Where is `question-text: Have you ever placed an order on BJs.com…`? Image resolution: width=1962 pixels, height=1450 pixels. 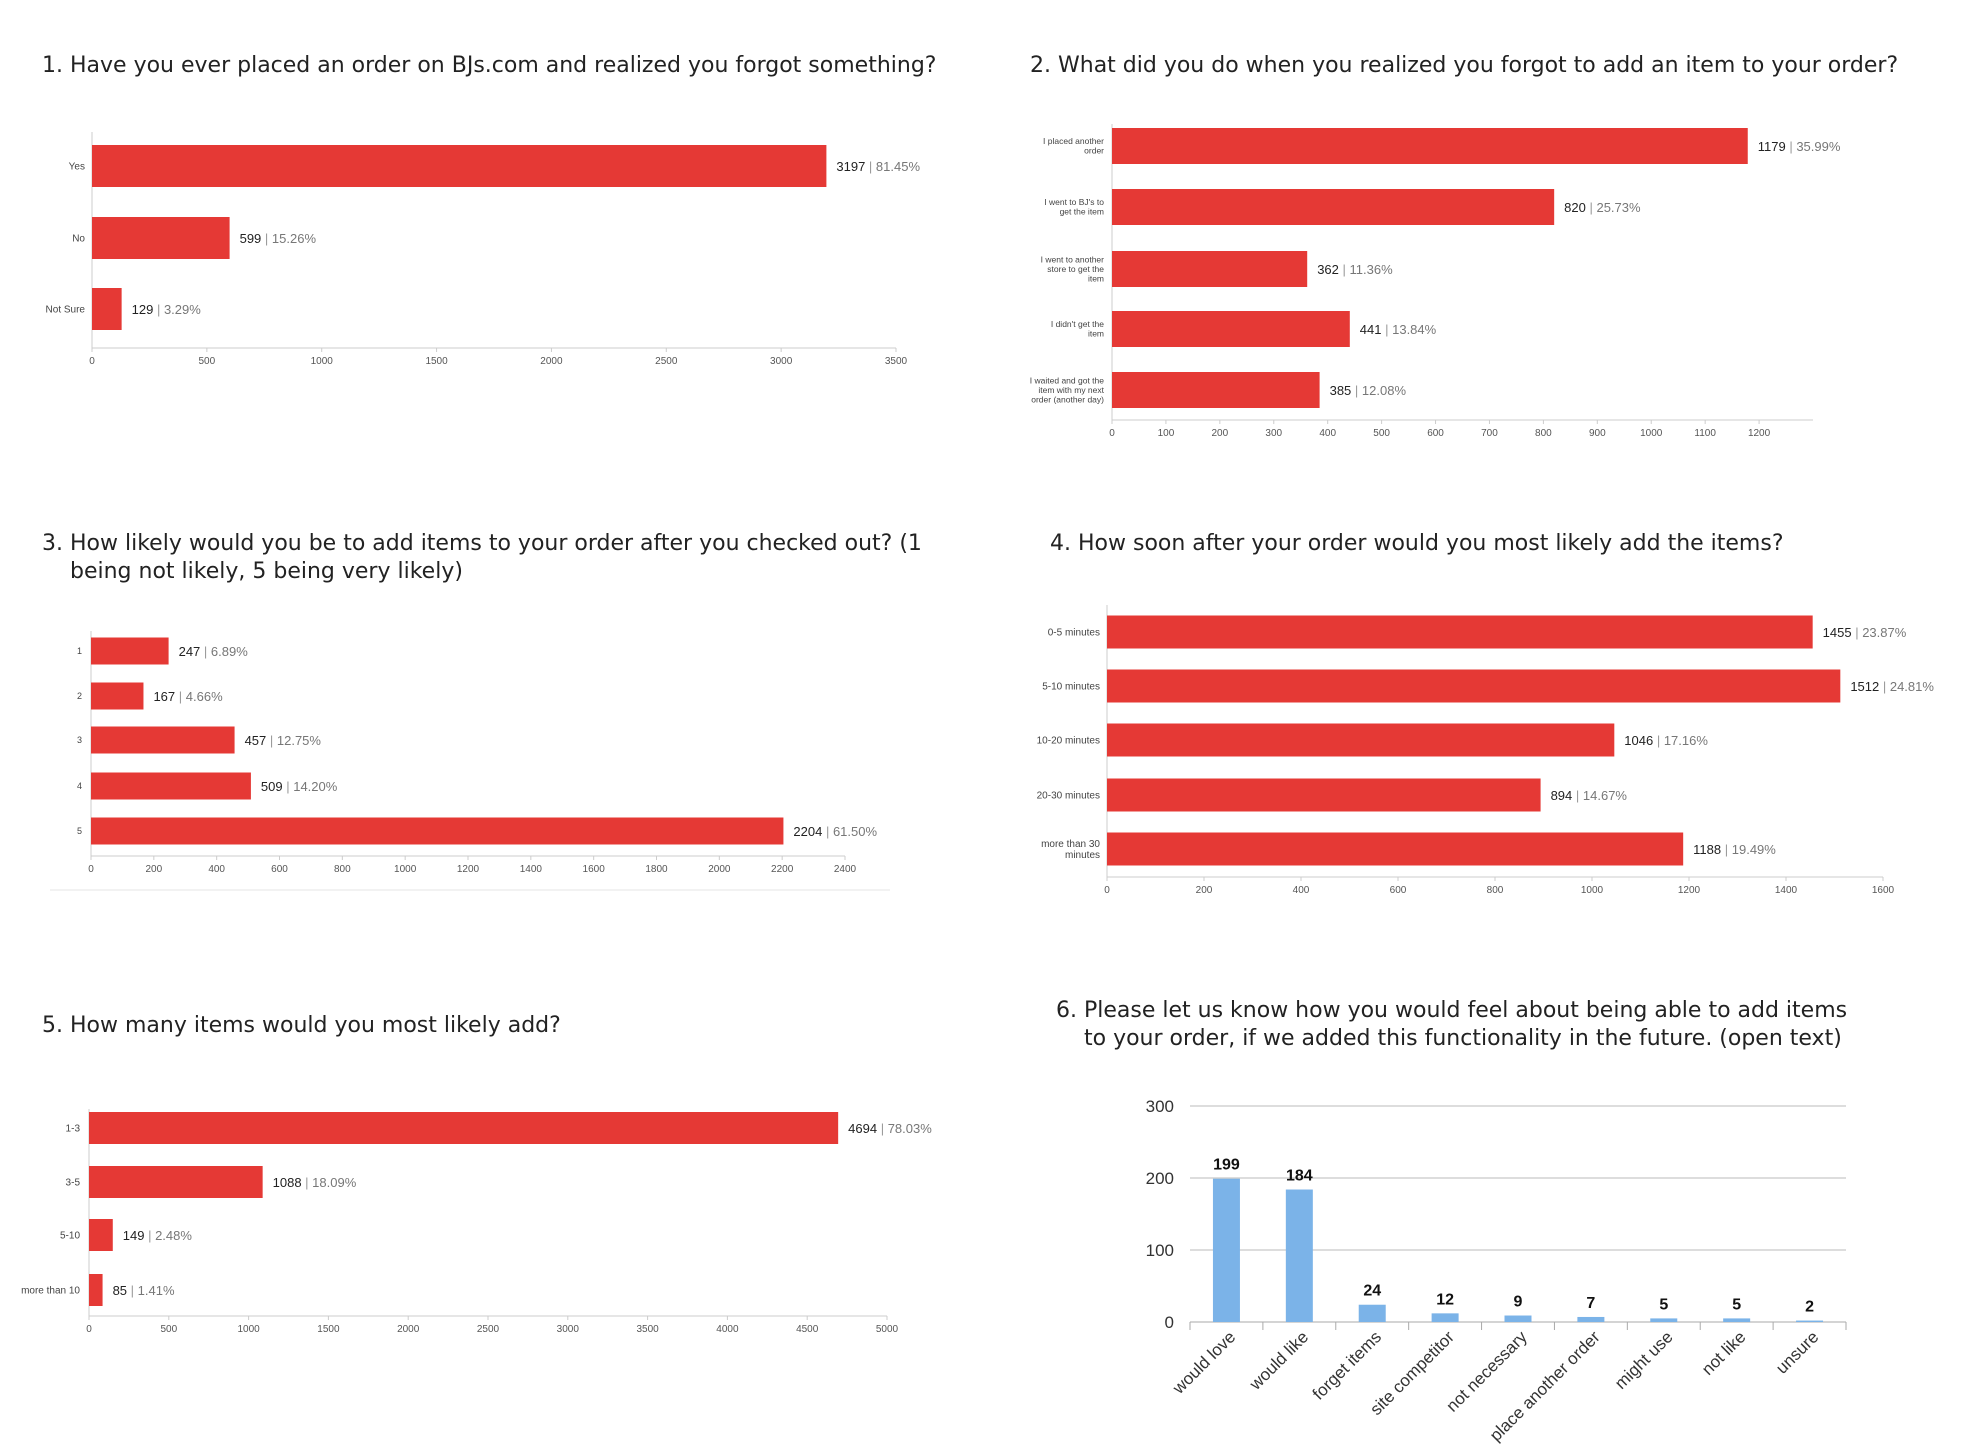 question-text: Have you ever placed an order on BJs.com… is located at coordinates (503, 66).